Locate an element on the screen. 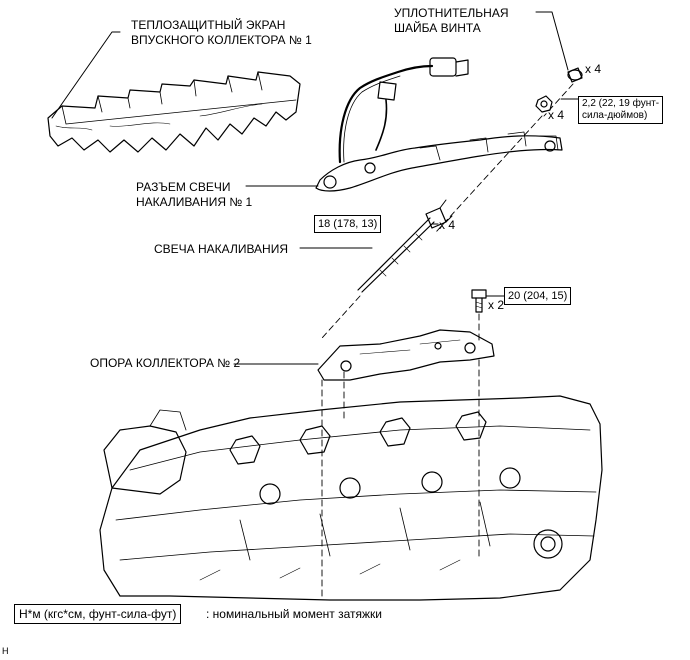  glow-plug-connector-label: РАЗЪЕМ СВЕЧИ НАКАЛИВАНИЯ № 1 is located at coordinates (194, 195).